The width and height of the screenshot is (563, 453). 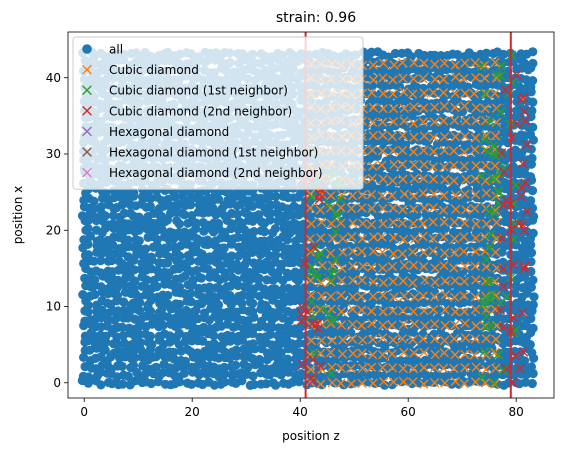 I want to click on x-axis-label: position z, so click(x=311, y=436).